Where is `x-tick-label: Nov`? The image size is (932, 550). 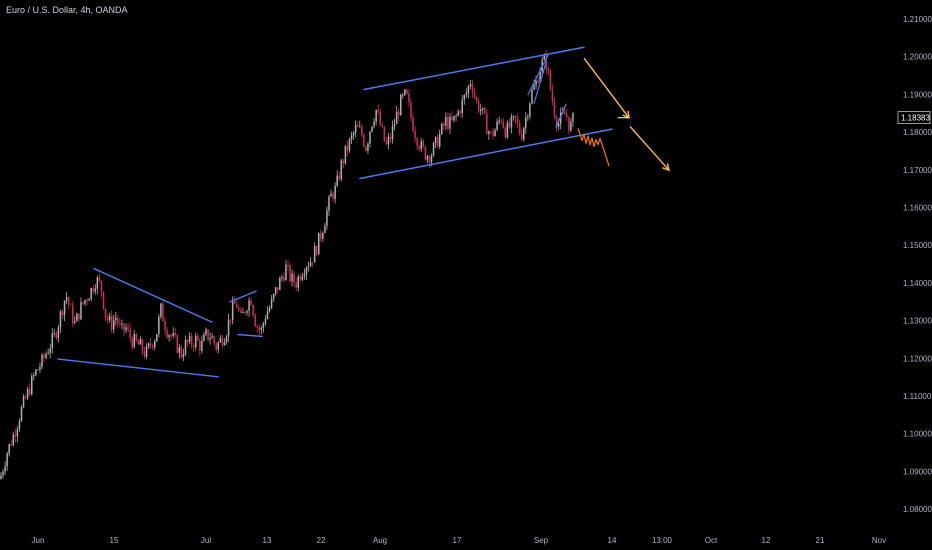 x-tick-label: Nov is located at coordinates (879, 540).